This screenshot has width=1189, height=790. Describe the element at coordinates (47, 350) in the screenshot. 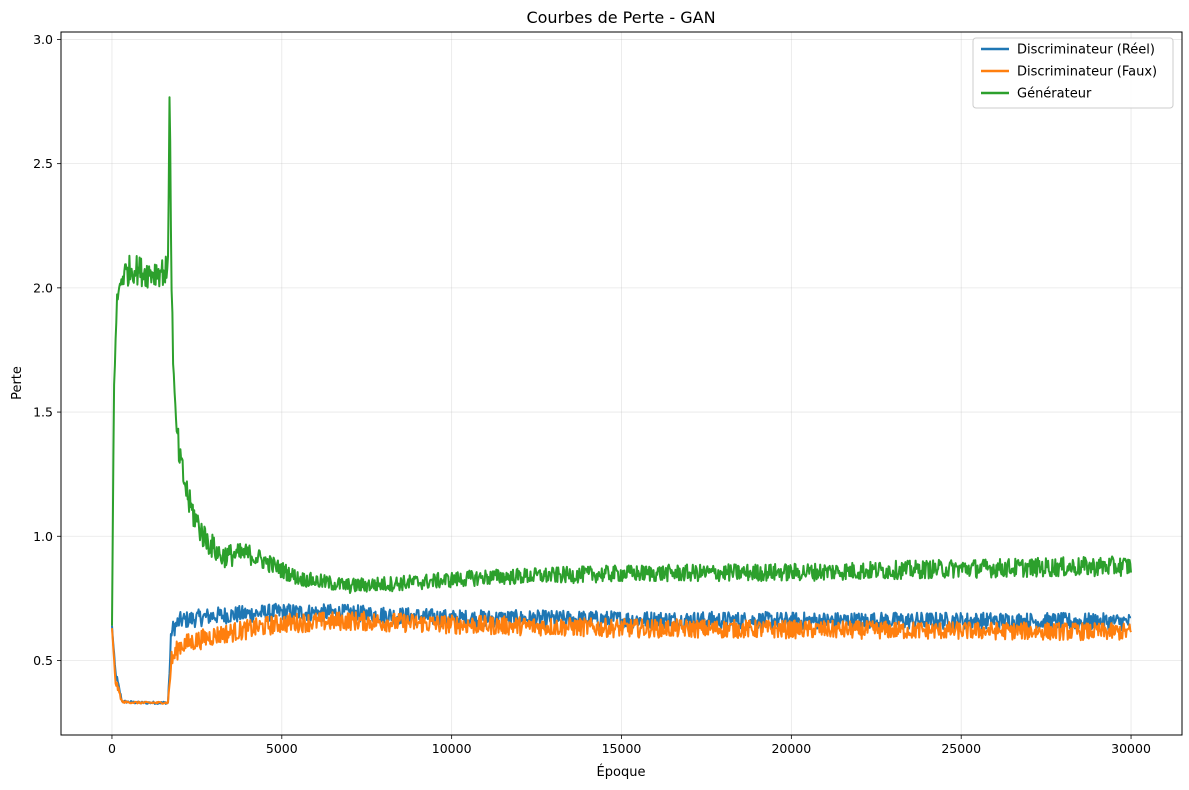

I see `y-axis: 0.5 1.0 1.5 2.0 2.5 3.0` at that location.